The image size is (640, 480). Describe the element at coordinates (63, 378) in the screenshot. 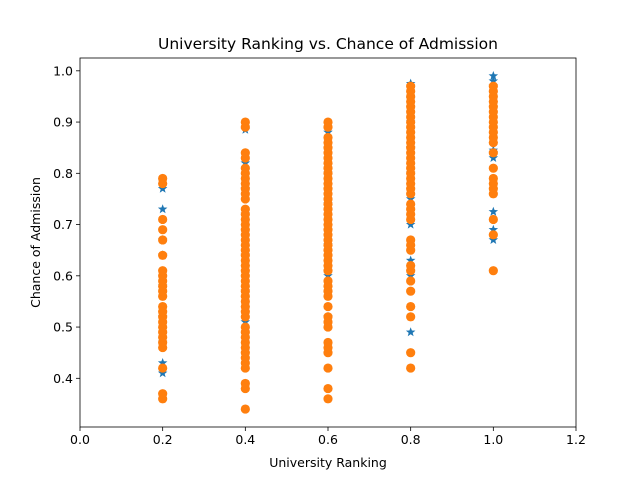

I see `y-tick-label: 0.4` at that location.